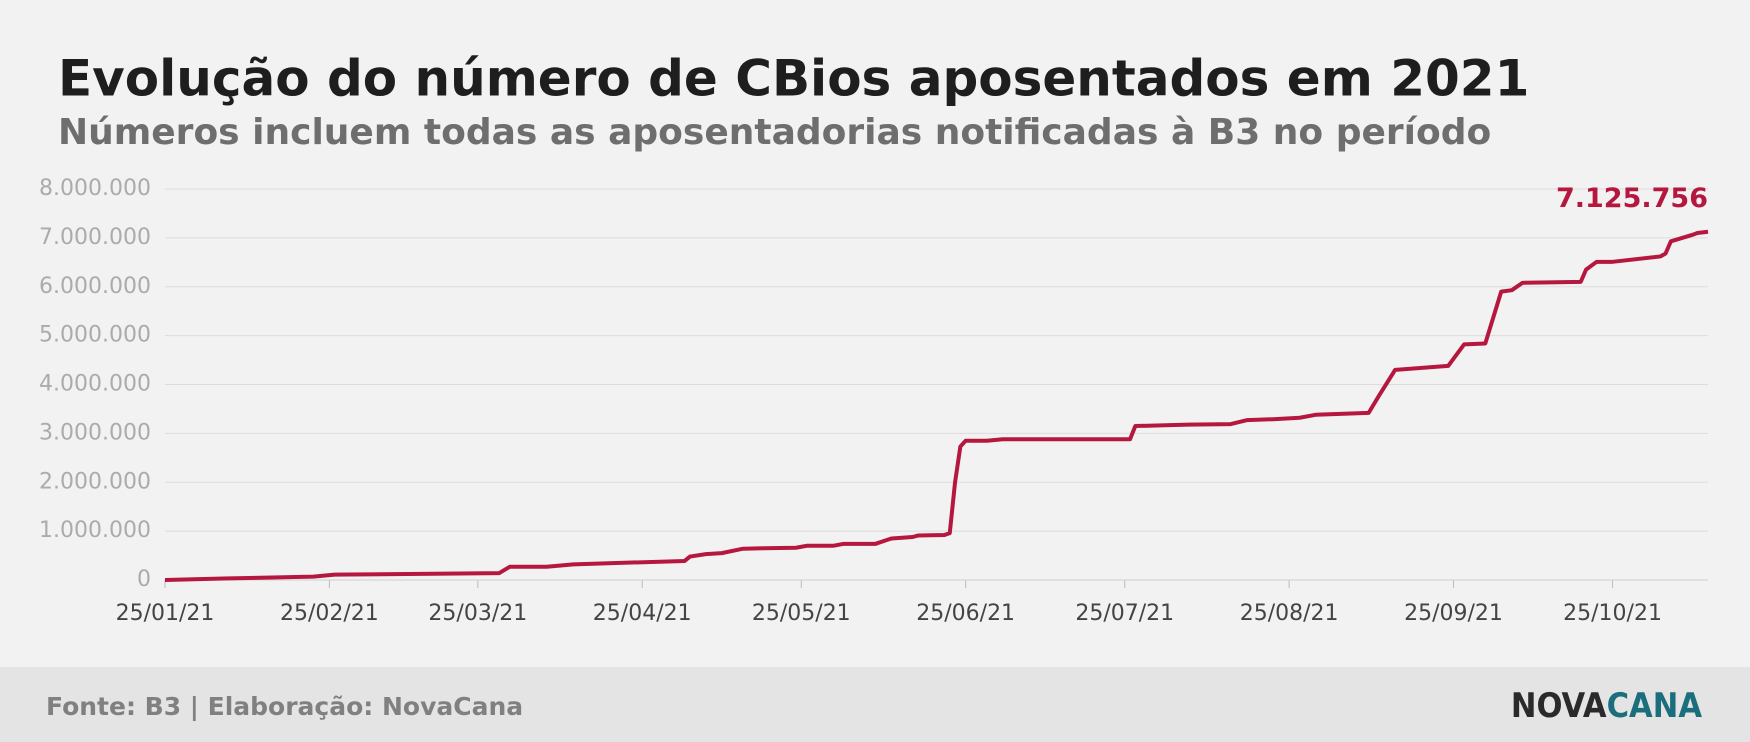  I want to click on y-tick-label: 5.000.000, so click(95, 335).